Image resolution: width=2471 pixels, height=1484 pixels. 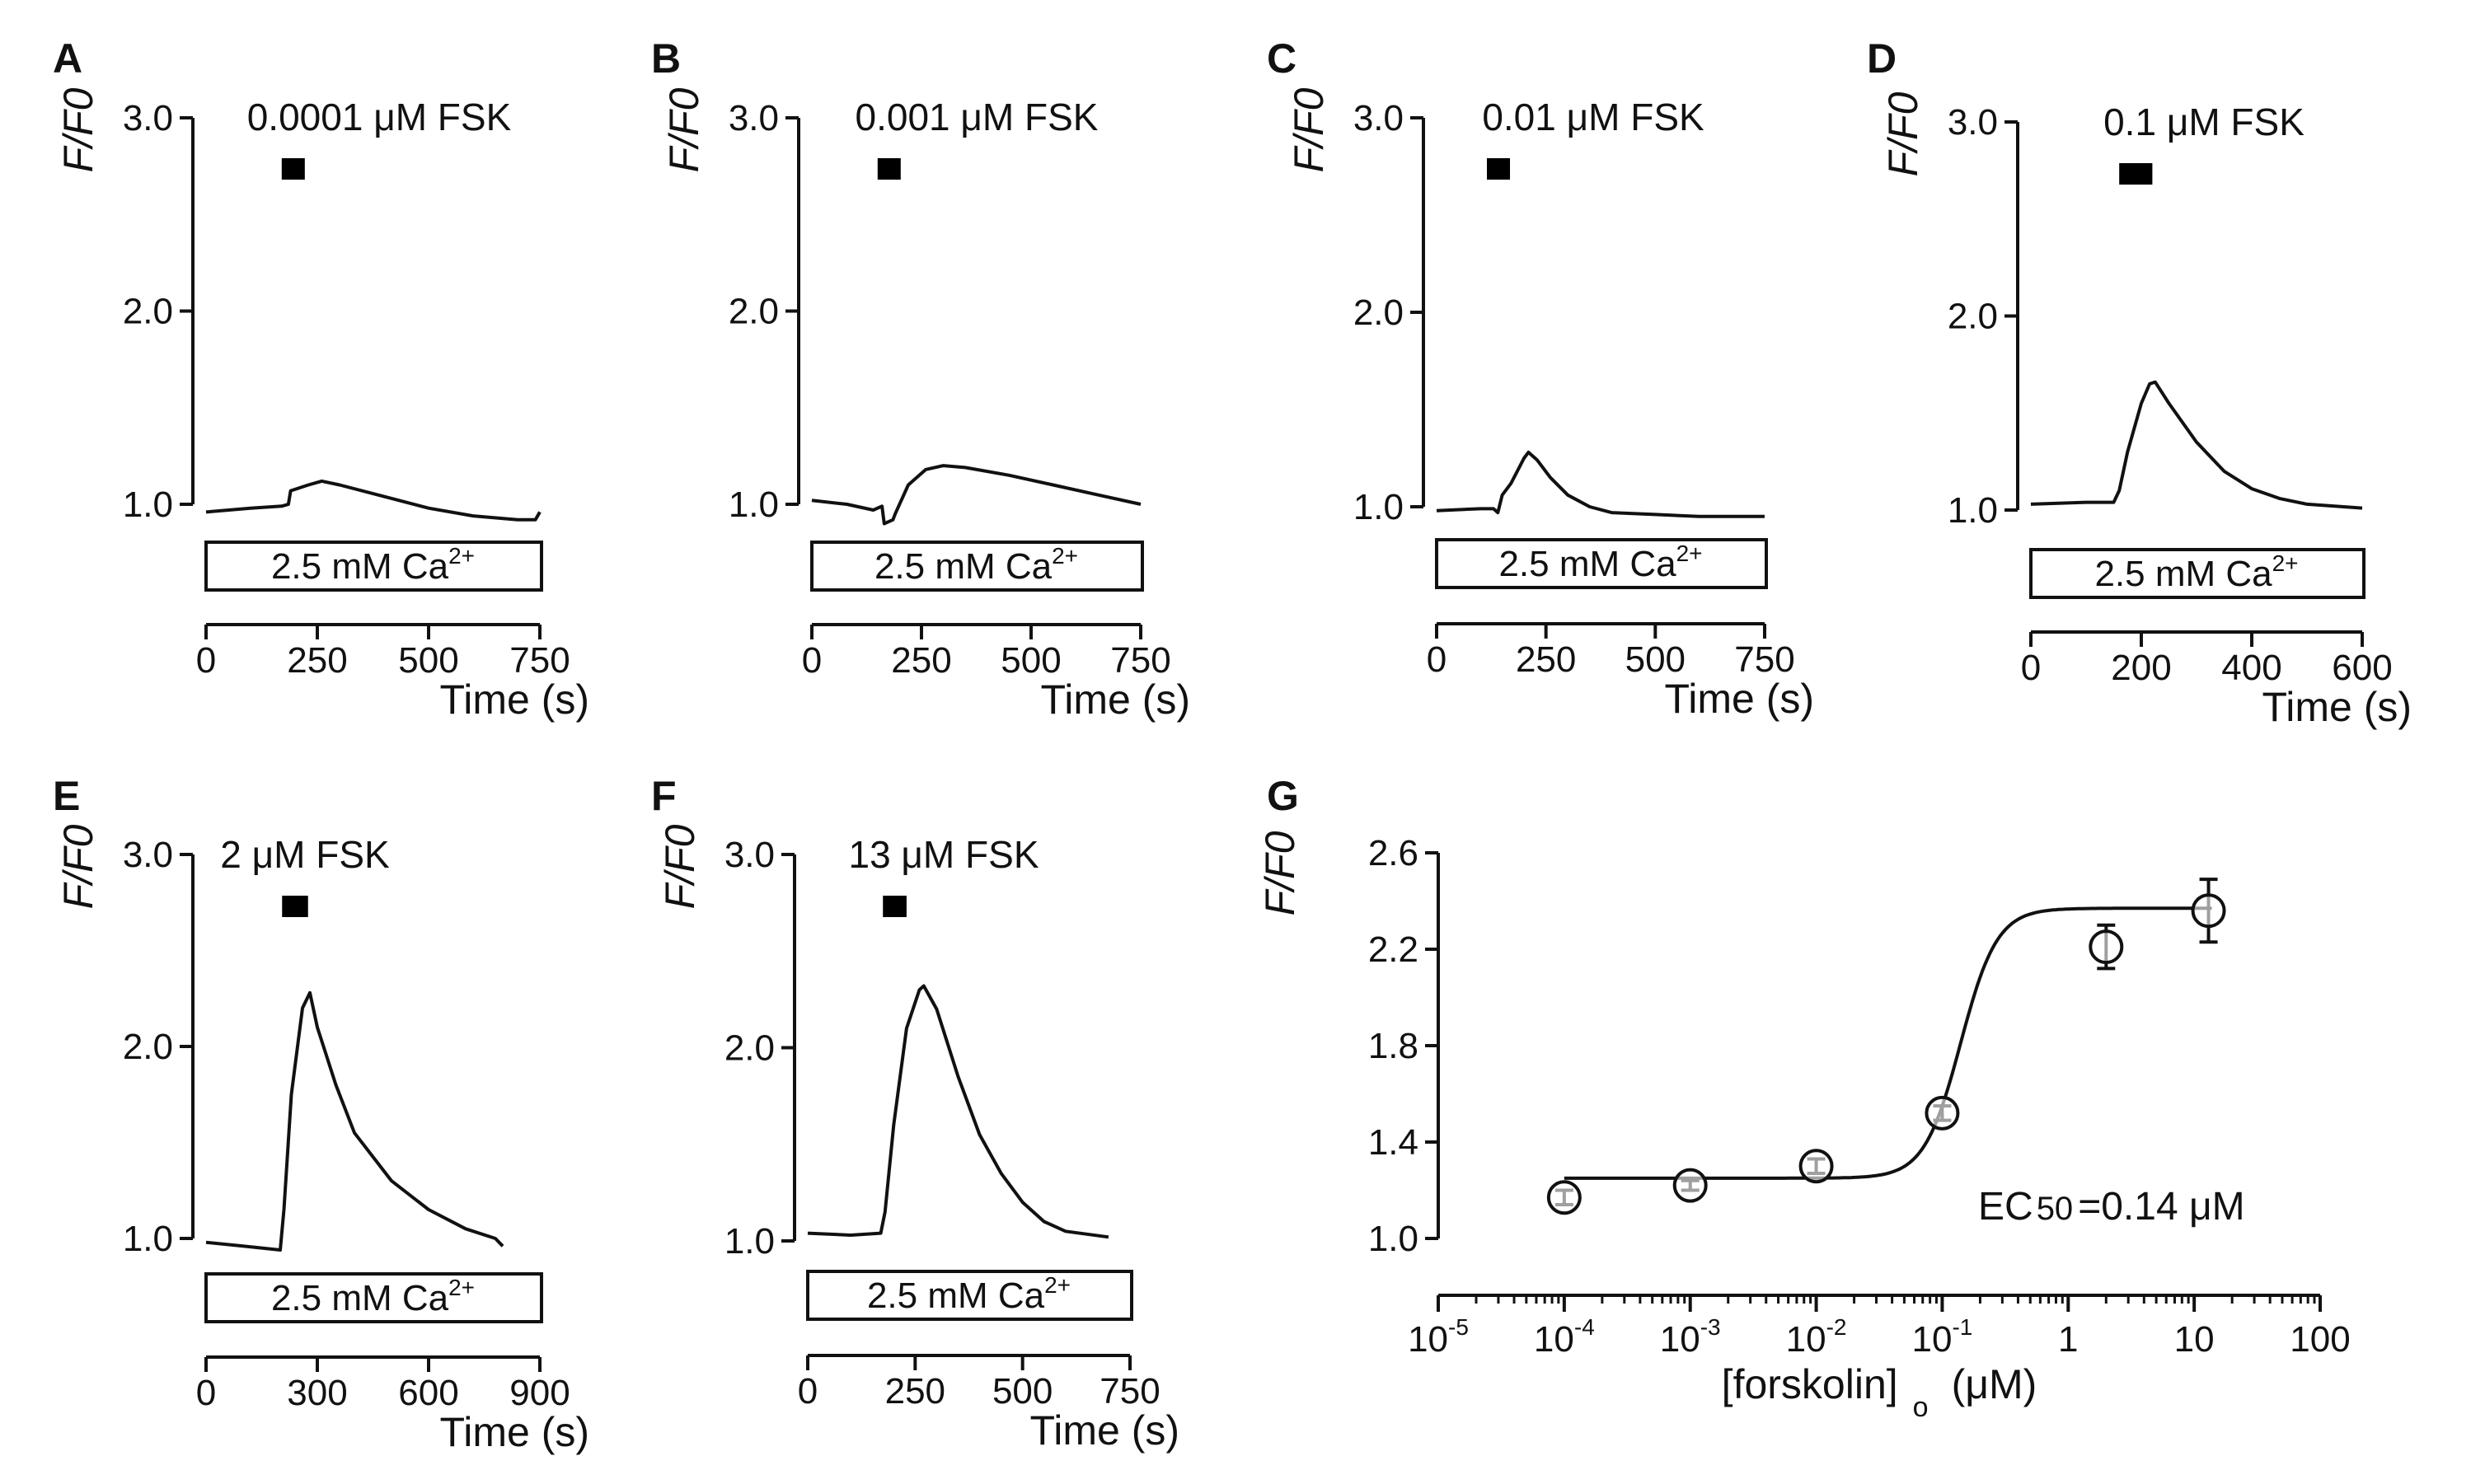 I want to click on x-tick-label: 900, so click(x=539, y=1393).